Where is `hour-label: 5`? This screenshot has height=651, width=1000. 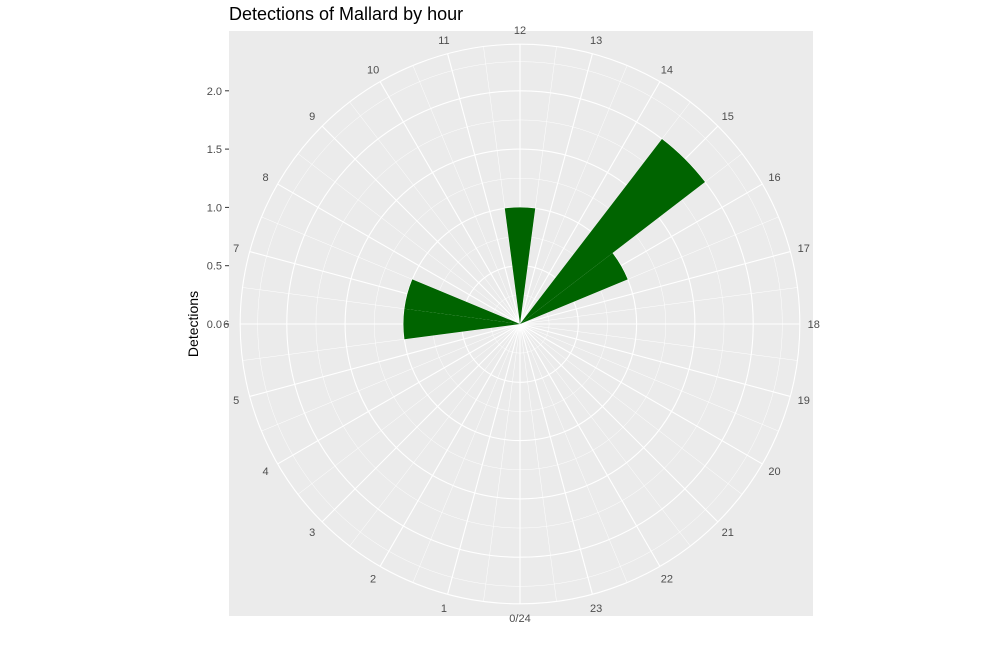
hour-label: 5 is located at coordinates (236, 401).